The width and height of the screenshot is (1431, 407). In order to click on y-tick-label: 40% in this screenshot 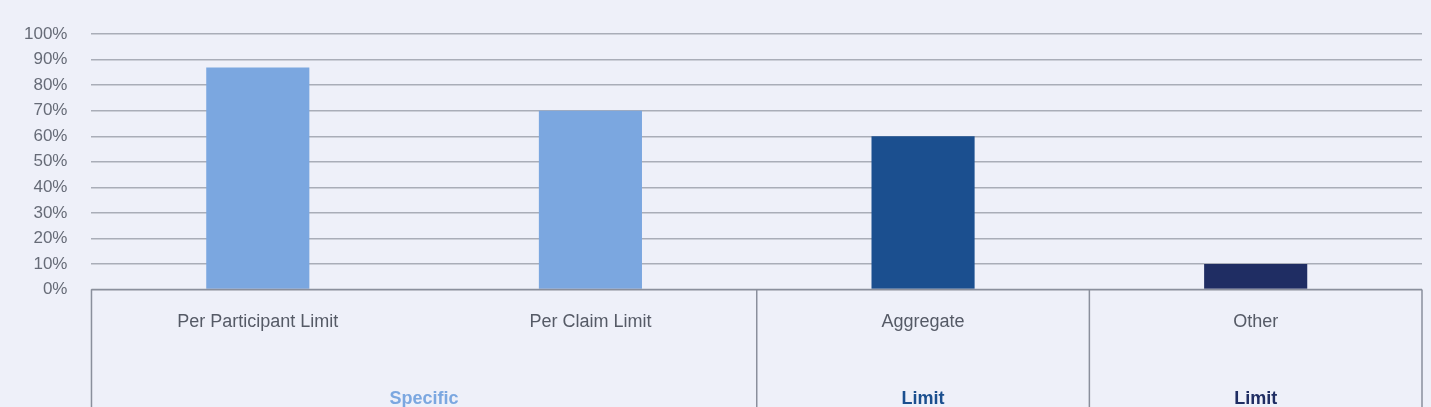, I will do `click(50, 187)`.